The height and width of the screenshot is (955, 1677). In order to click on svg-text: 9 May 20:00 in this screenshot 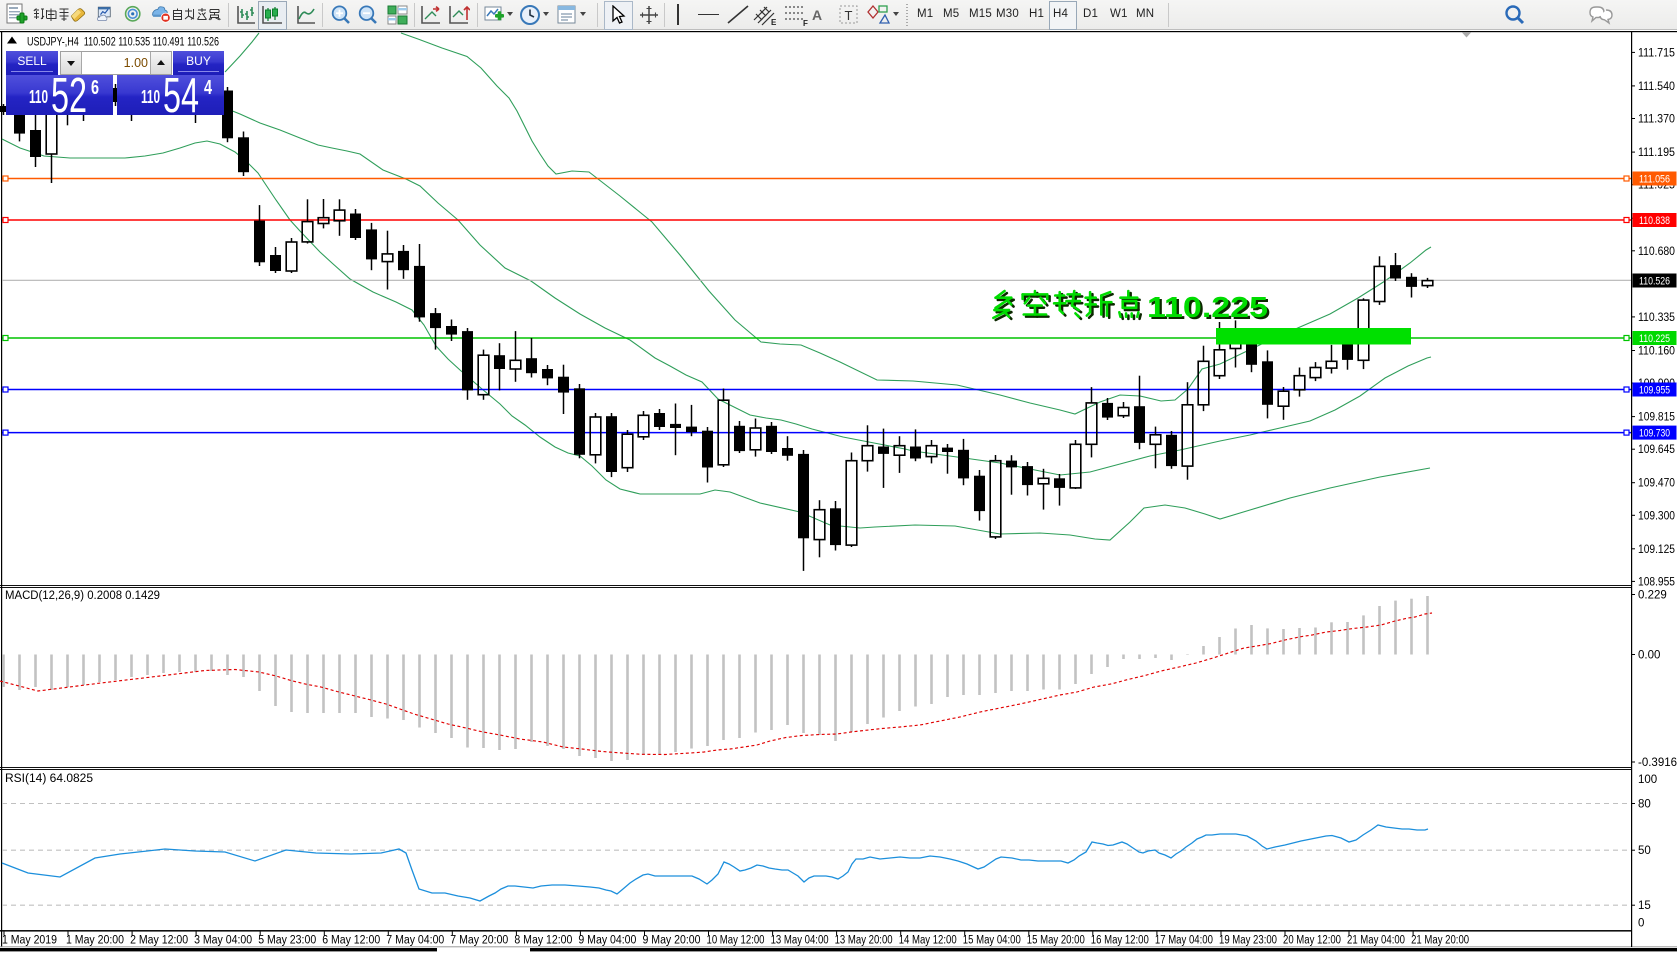, I will do `click(672, 941)`.